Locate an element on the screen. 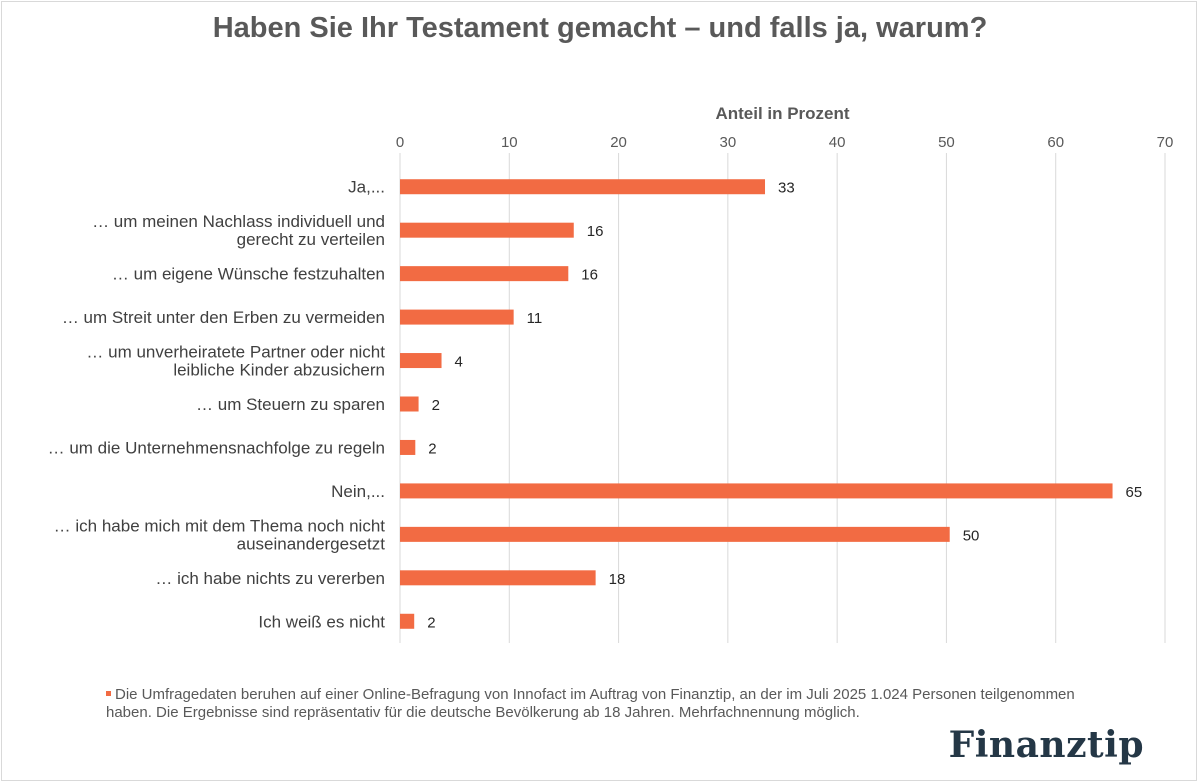  data-label: 50 is located at coordinates (971, 535).